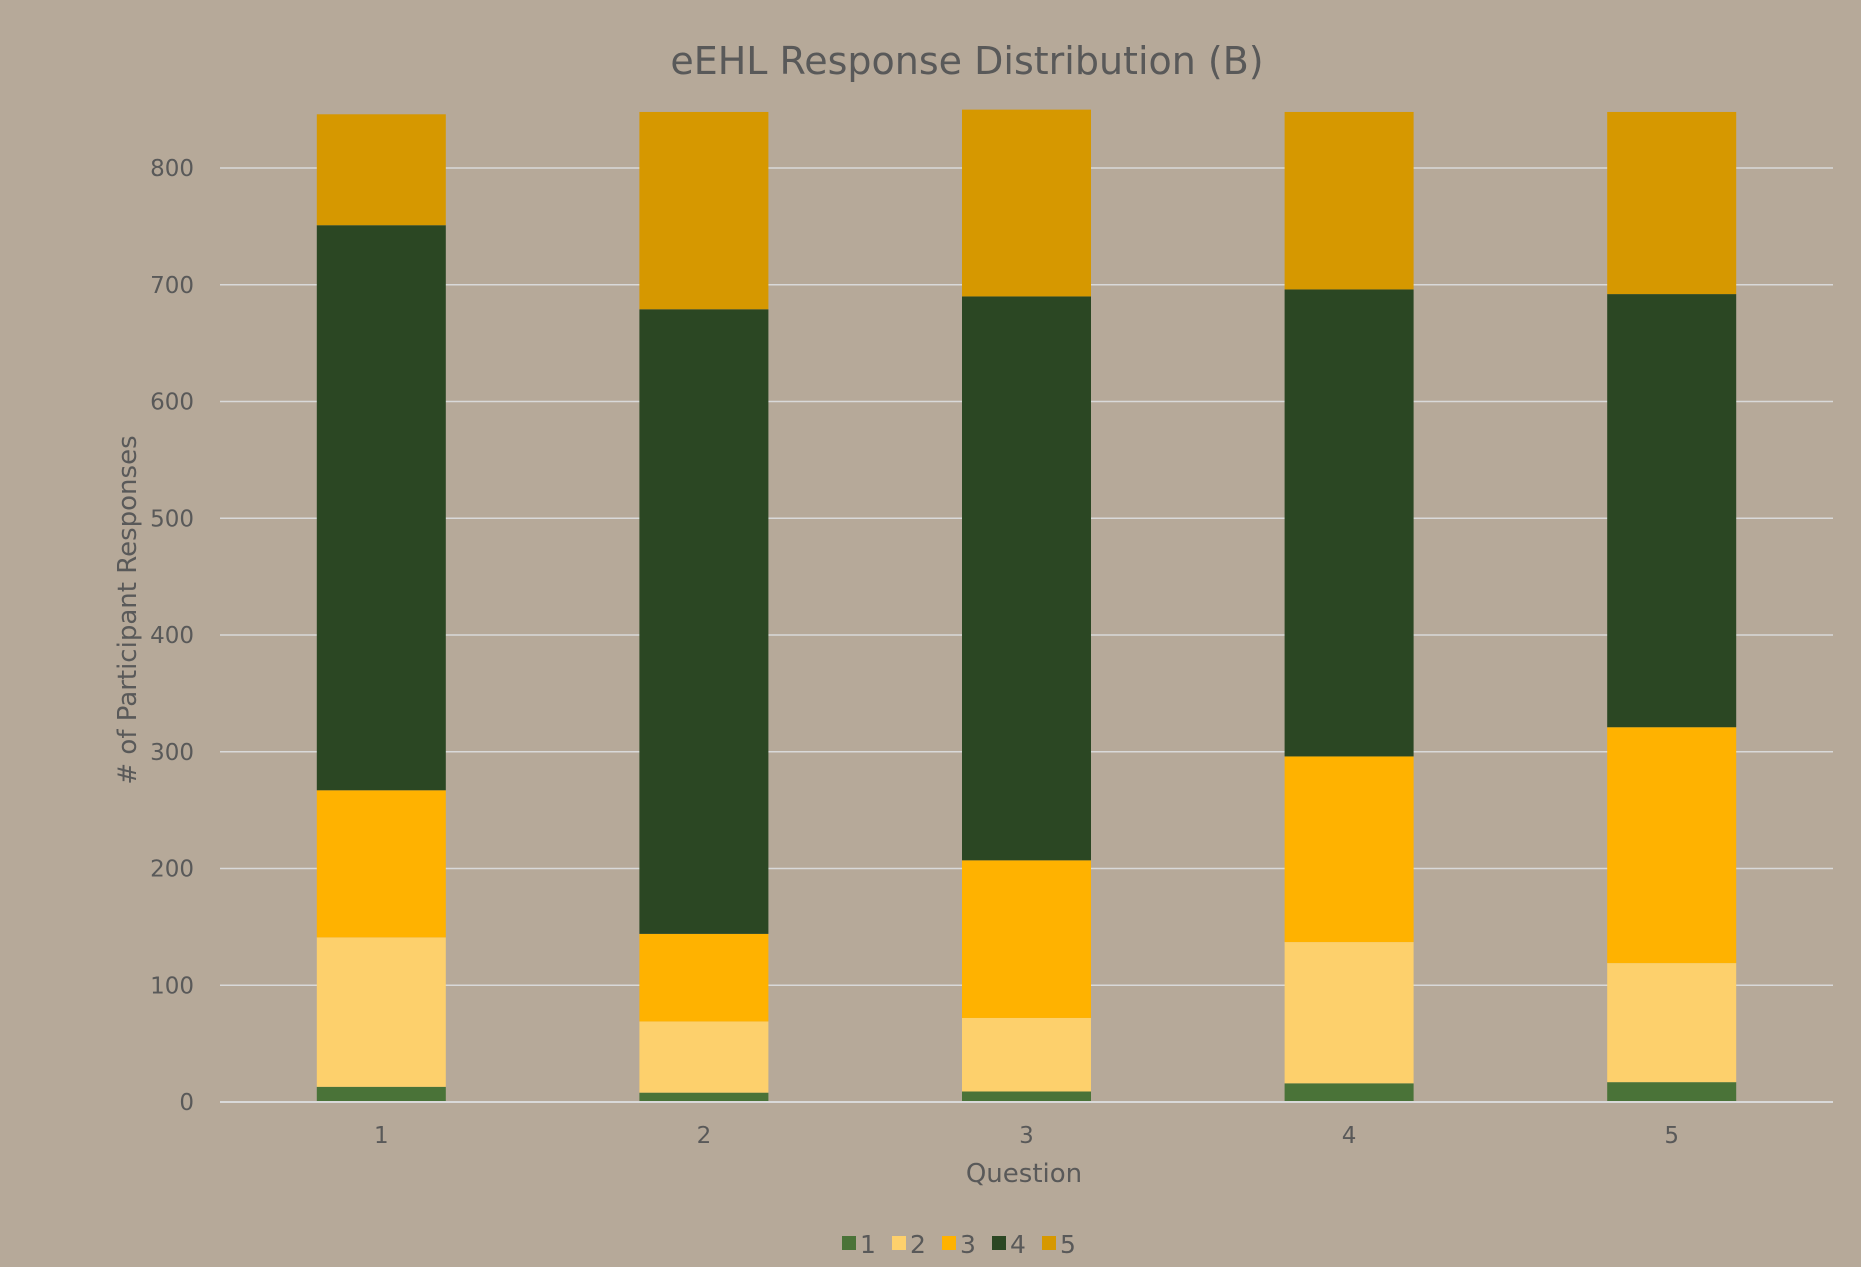 The image size is (1861, 1267). What do you see at coordinates (704, 1097) in the screenshot?
I see `bar-q2-resp1` at bounding box center [704, 1097].